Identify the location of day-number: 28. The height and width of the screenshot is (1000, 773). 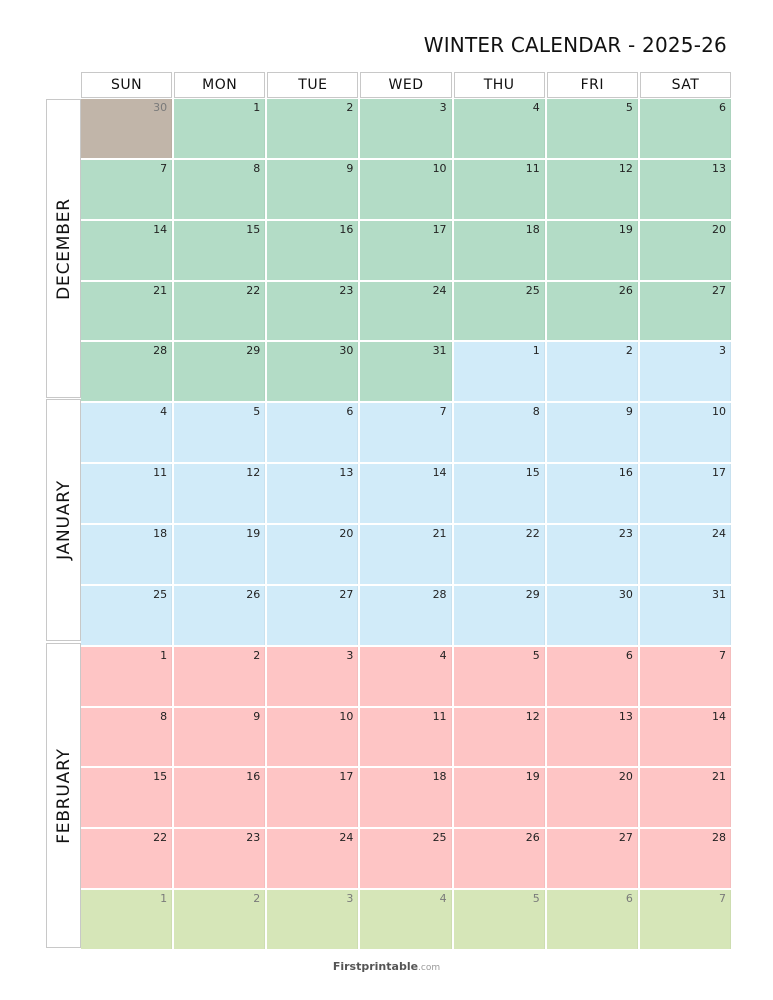
(719, 838).